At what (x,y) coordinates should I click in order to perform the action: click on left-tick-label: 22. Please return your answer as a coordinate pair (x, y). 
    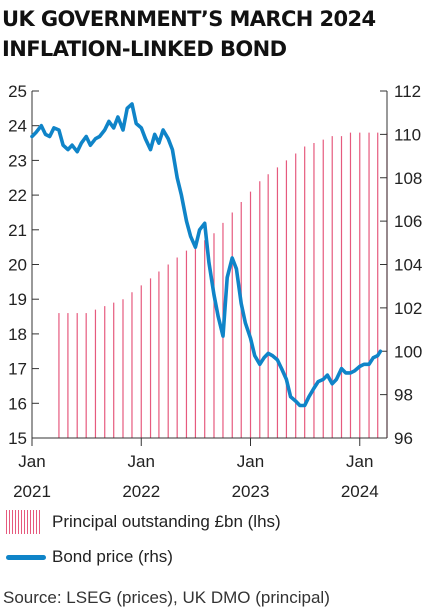
    Looking at the image, I should click on (17, 195).